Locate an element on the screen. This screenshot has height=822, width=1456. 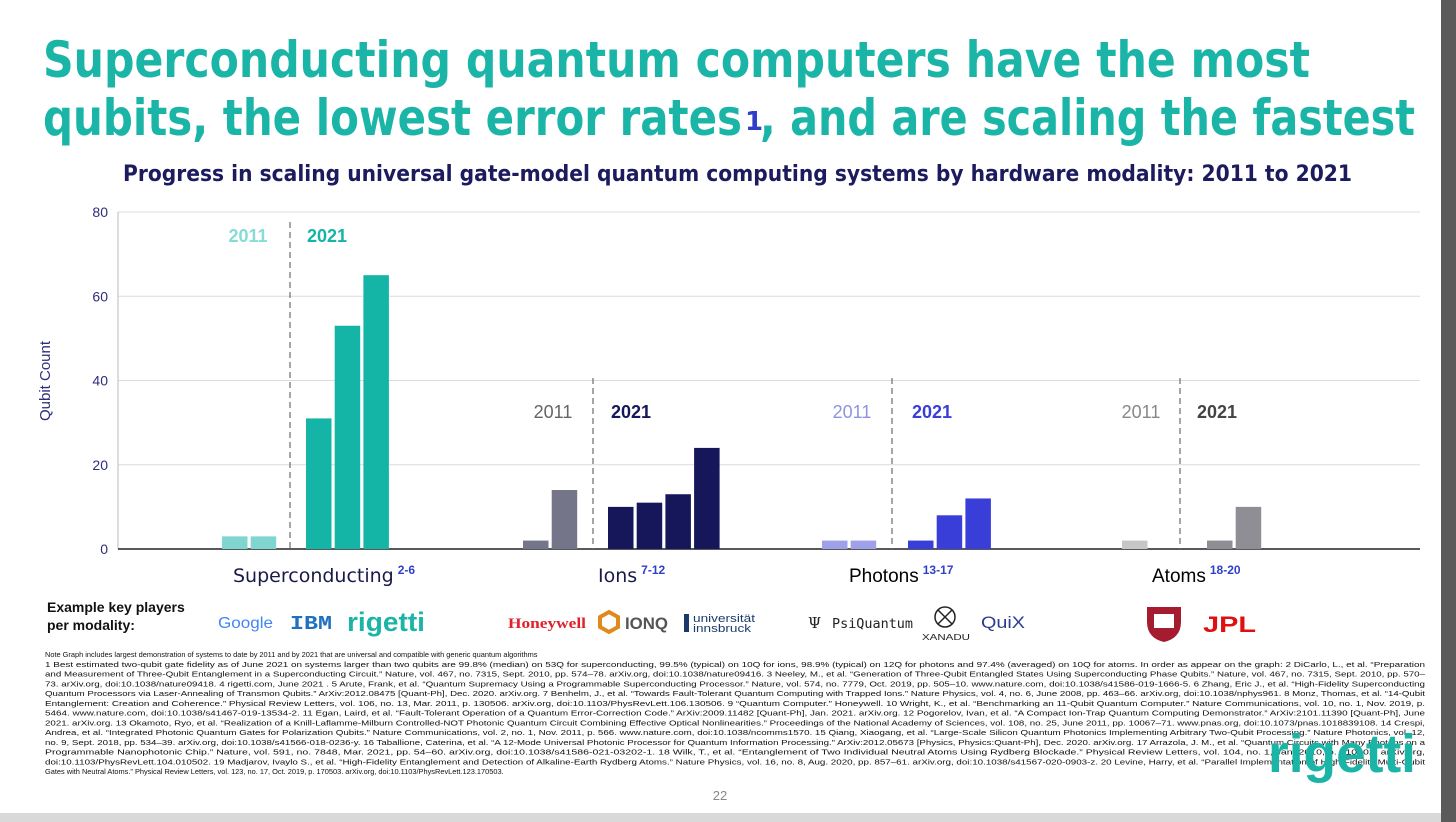
logo-ionq: IONQ is located at coordinates (646, 623).